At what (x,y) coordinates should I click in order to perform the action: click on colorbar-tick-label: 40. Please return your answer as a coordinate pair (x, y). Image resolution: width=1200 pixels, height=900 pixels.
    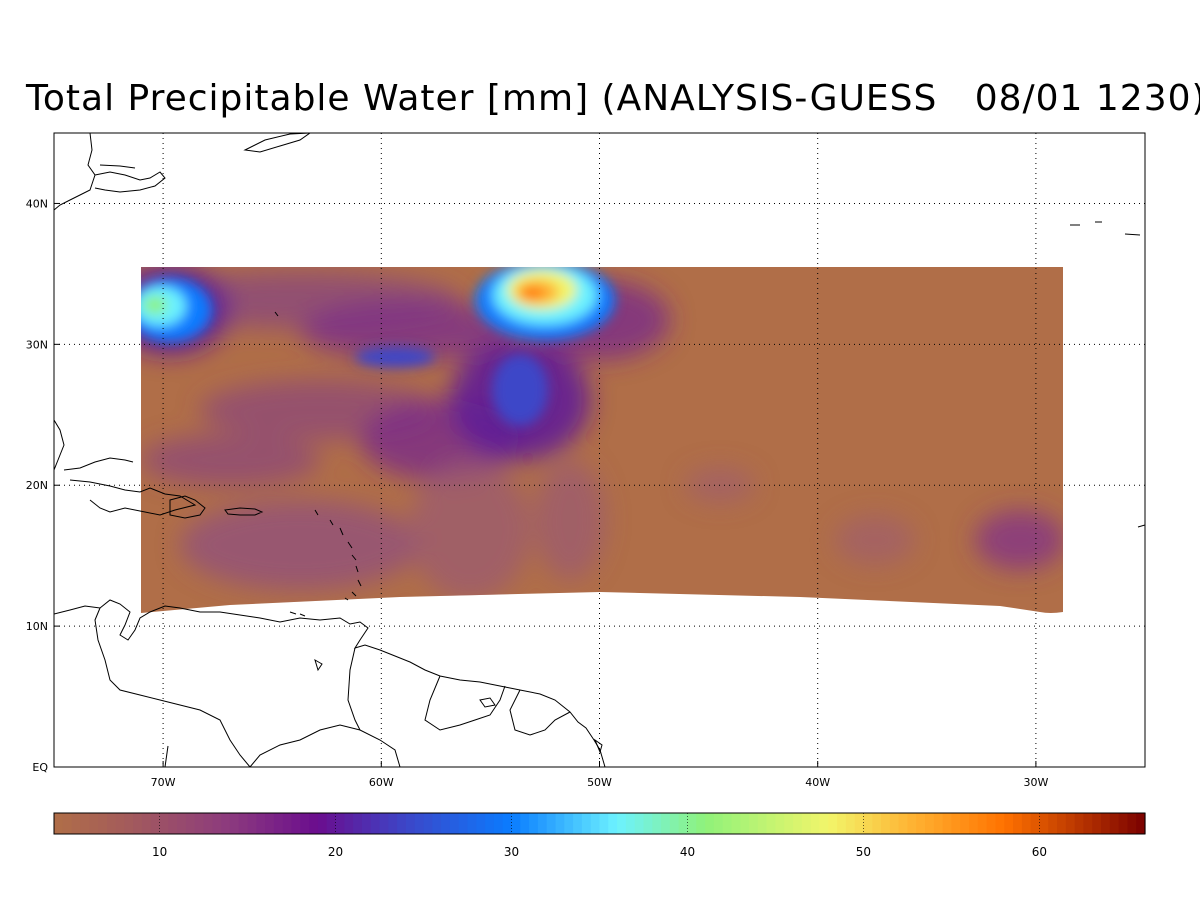
    Looking at the image, I should click on (687, 852).